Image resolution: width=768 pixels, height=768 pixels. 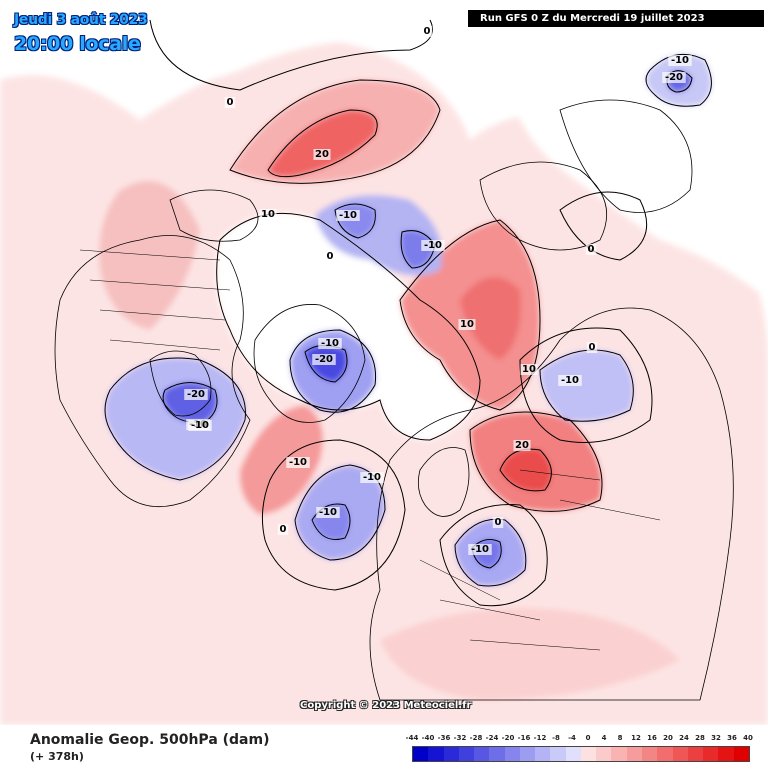 I want to click on contour-20-atlantic, so click(x=322, y=143).